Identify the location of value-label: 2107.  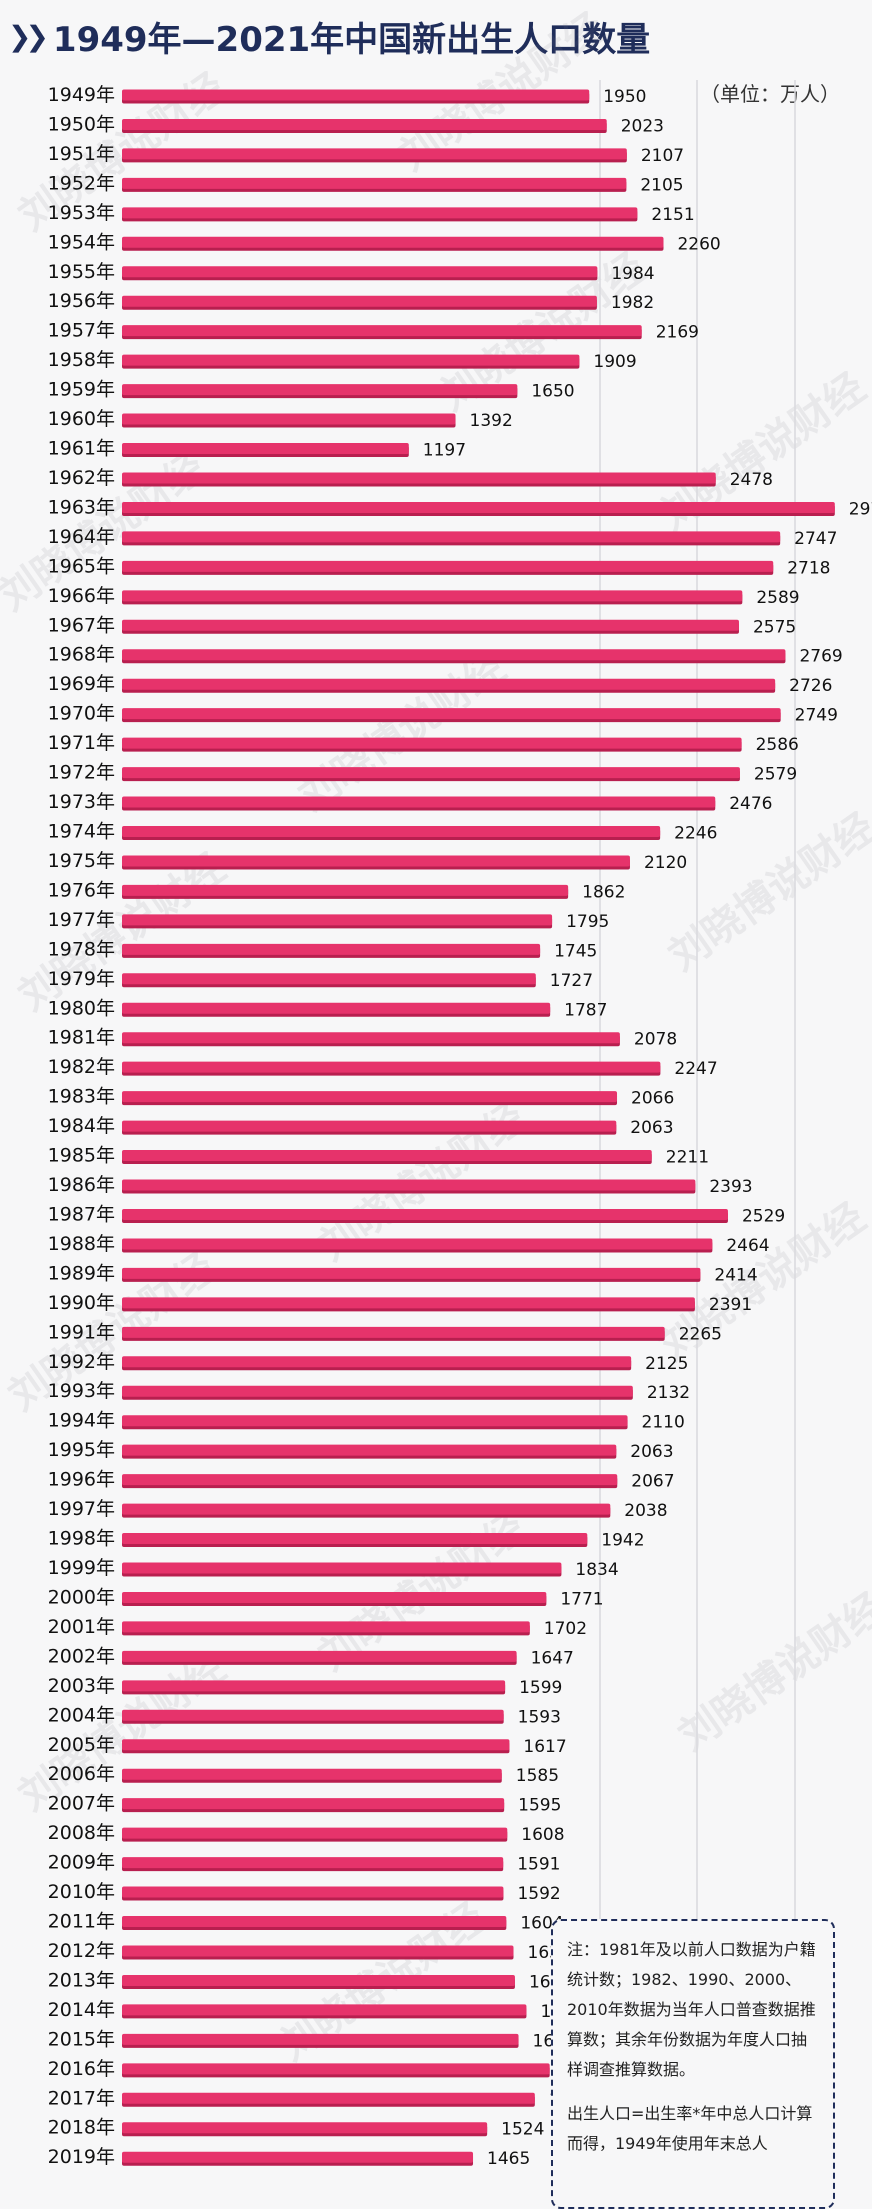
(662, 156).